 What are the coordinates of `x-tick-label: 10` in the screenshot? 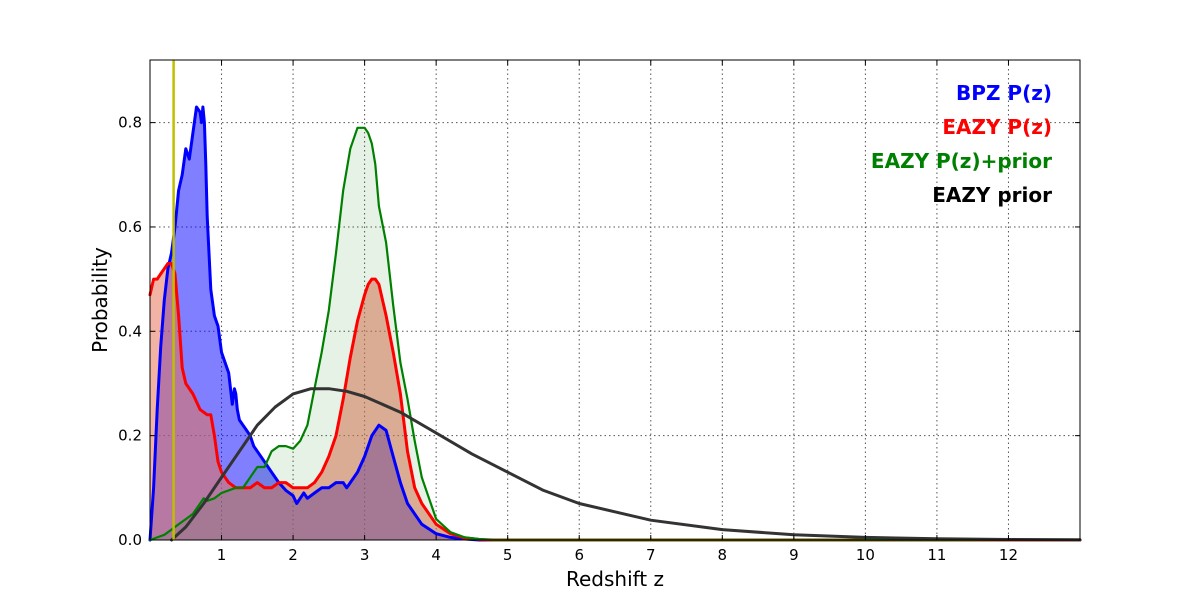 It's located at (865, 555).